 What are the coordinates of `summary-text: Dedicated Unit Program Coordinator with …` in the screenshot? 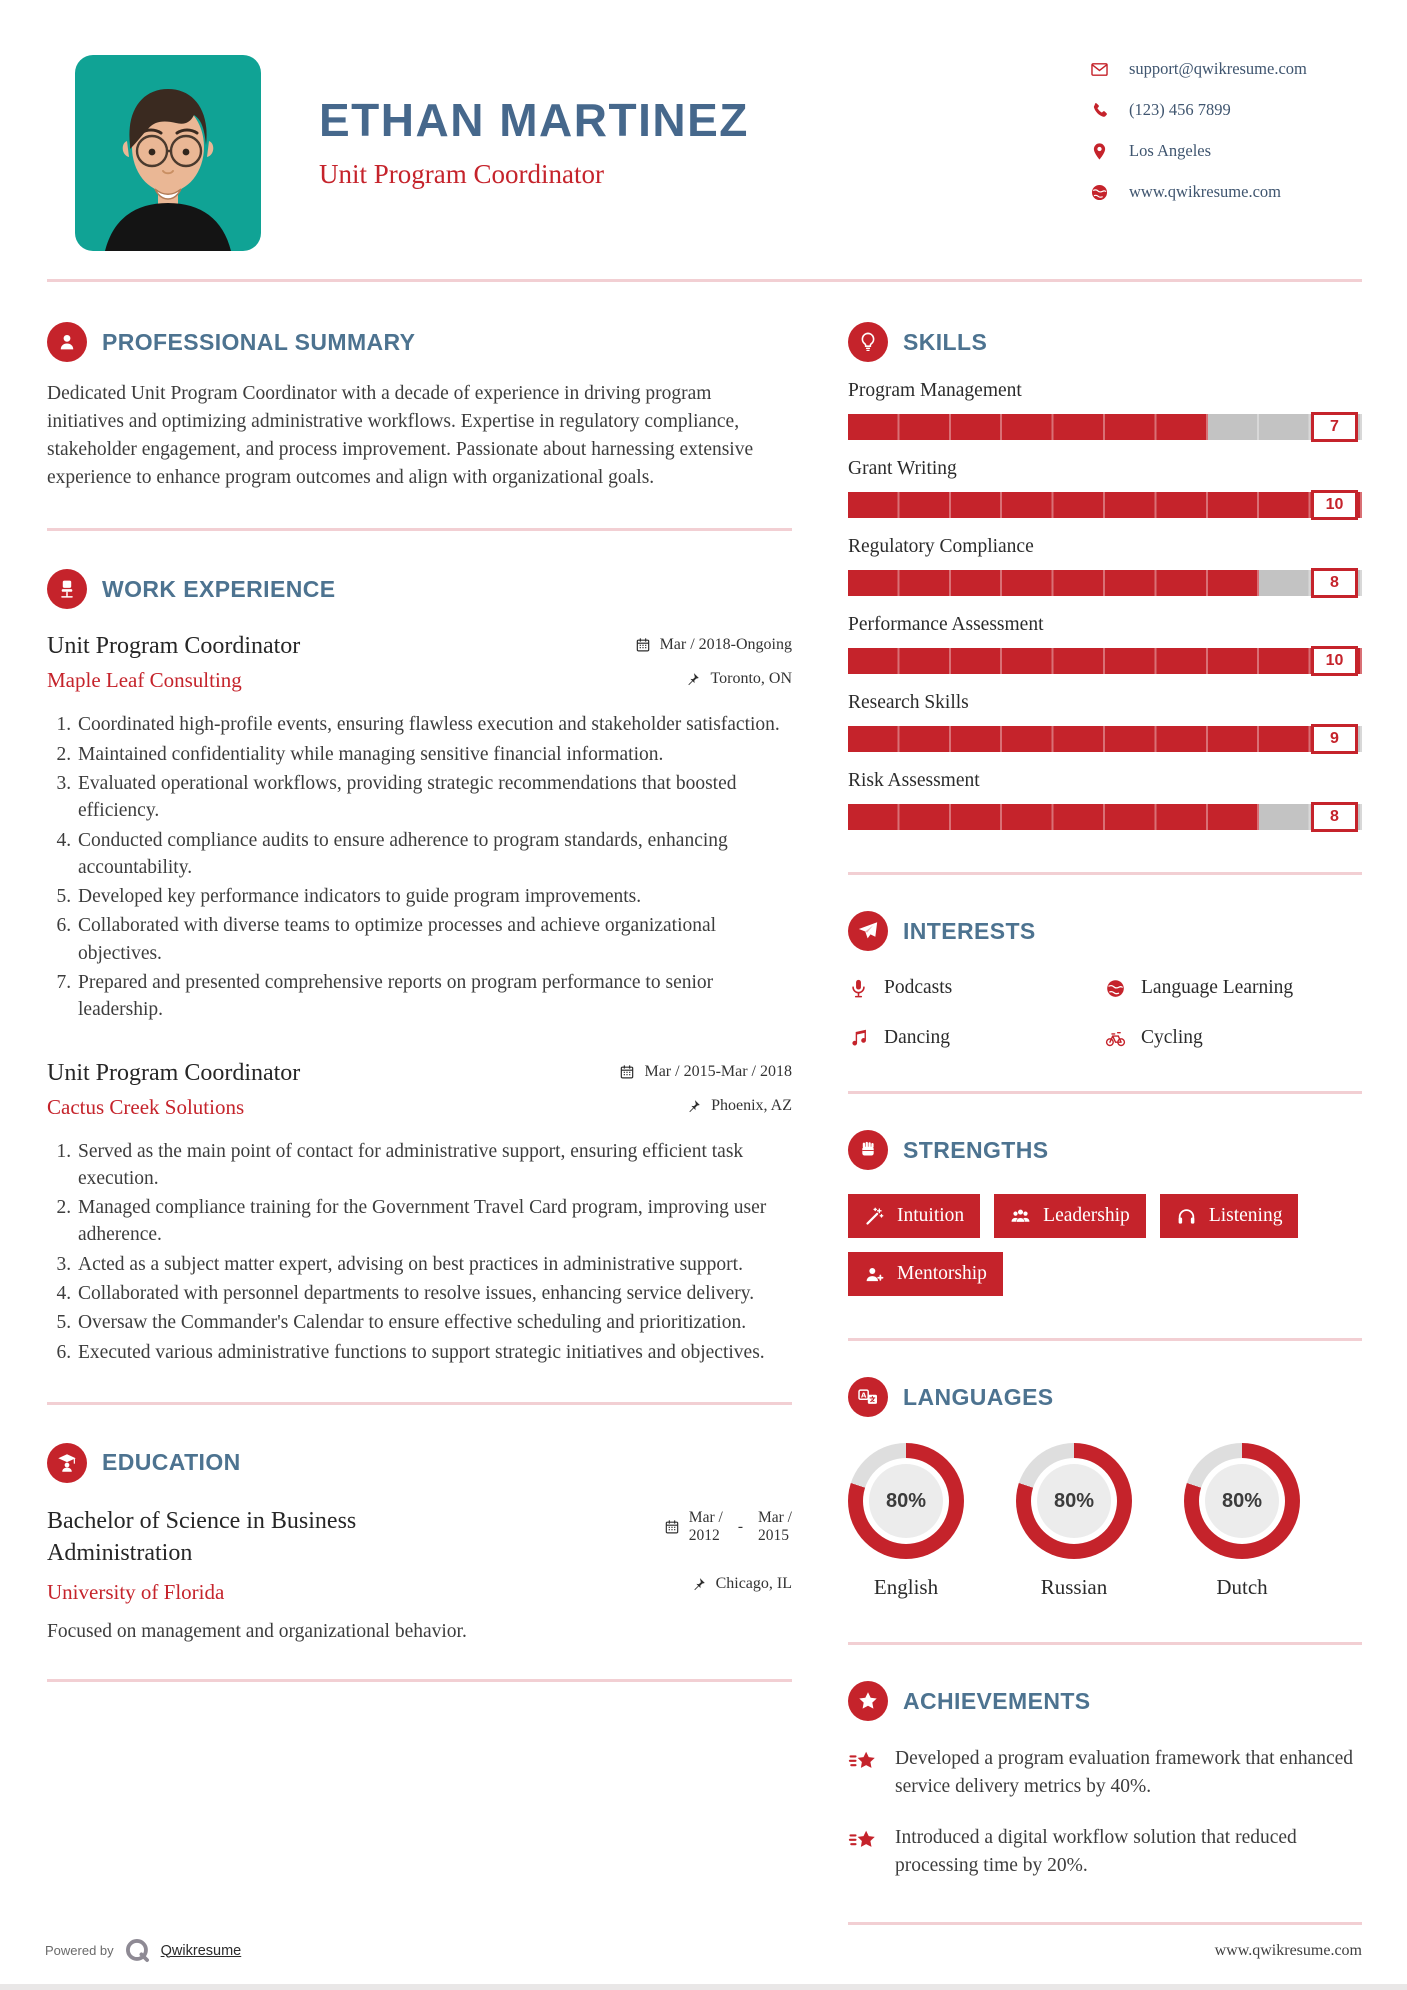 It's located at (400, 436).